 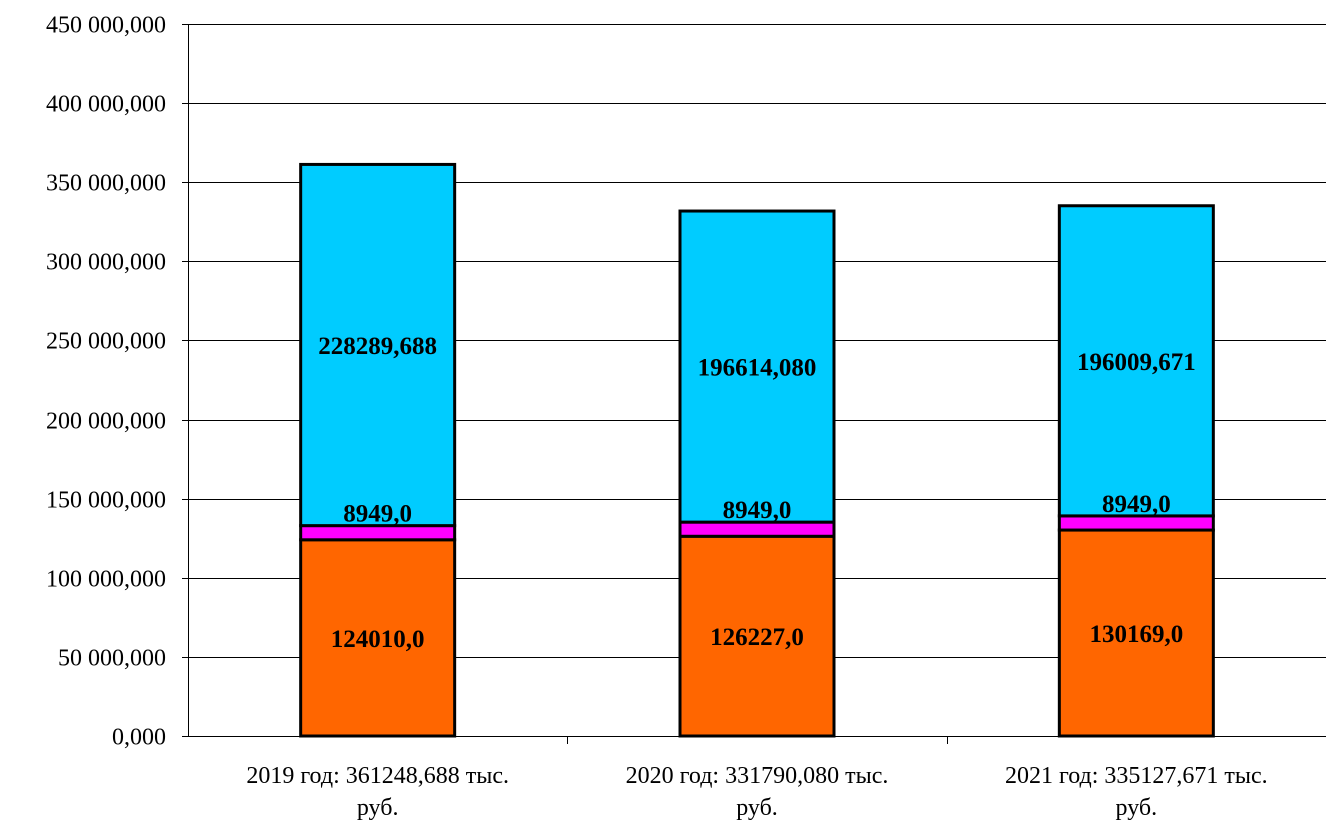 I want to click on y-tick-label: 250 000,000, so click(x=106, y=342).